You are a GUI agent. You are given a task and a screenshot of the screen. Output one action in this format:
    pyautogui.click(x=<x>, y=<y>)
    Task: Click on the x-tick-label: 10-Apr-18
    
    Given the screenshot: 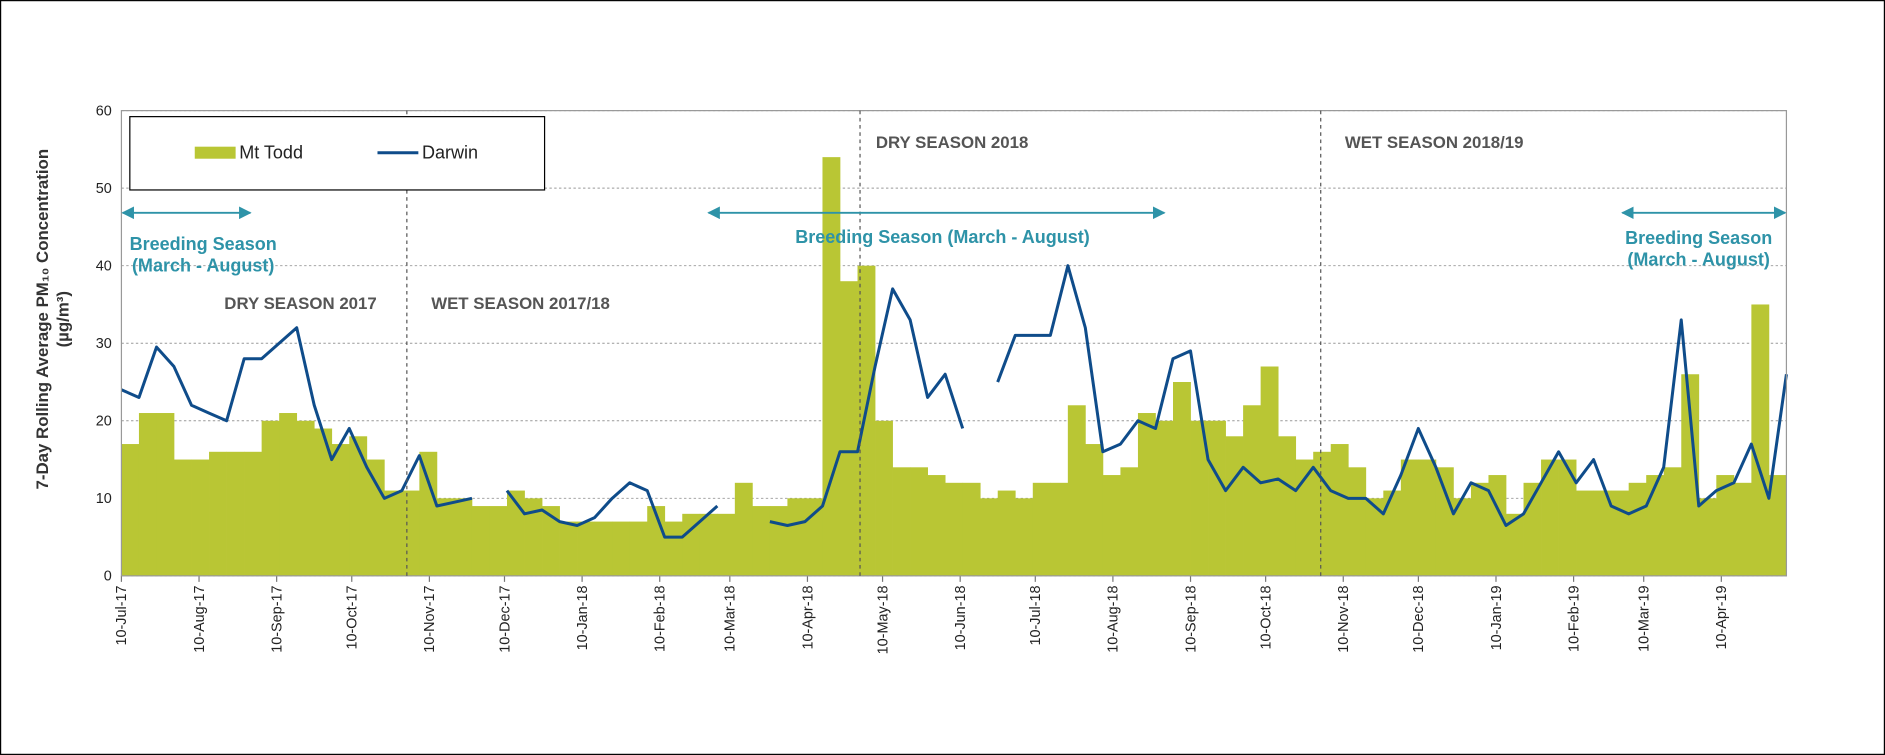 What is the action you would take?
    pyautogui.click(x=808, y=617)
    